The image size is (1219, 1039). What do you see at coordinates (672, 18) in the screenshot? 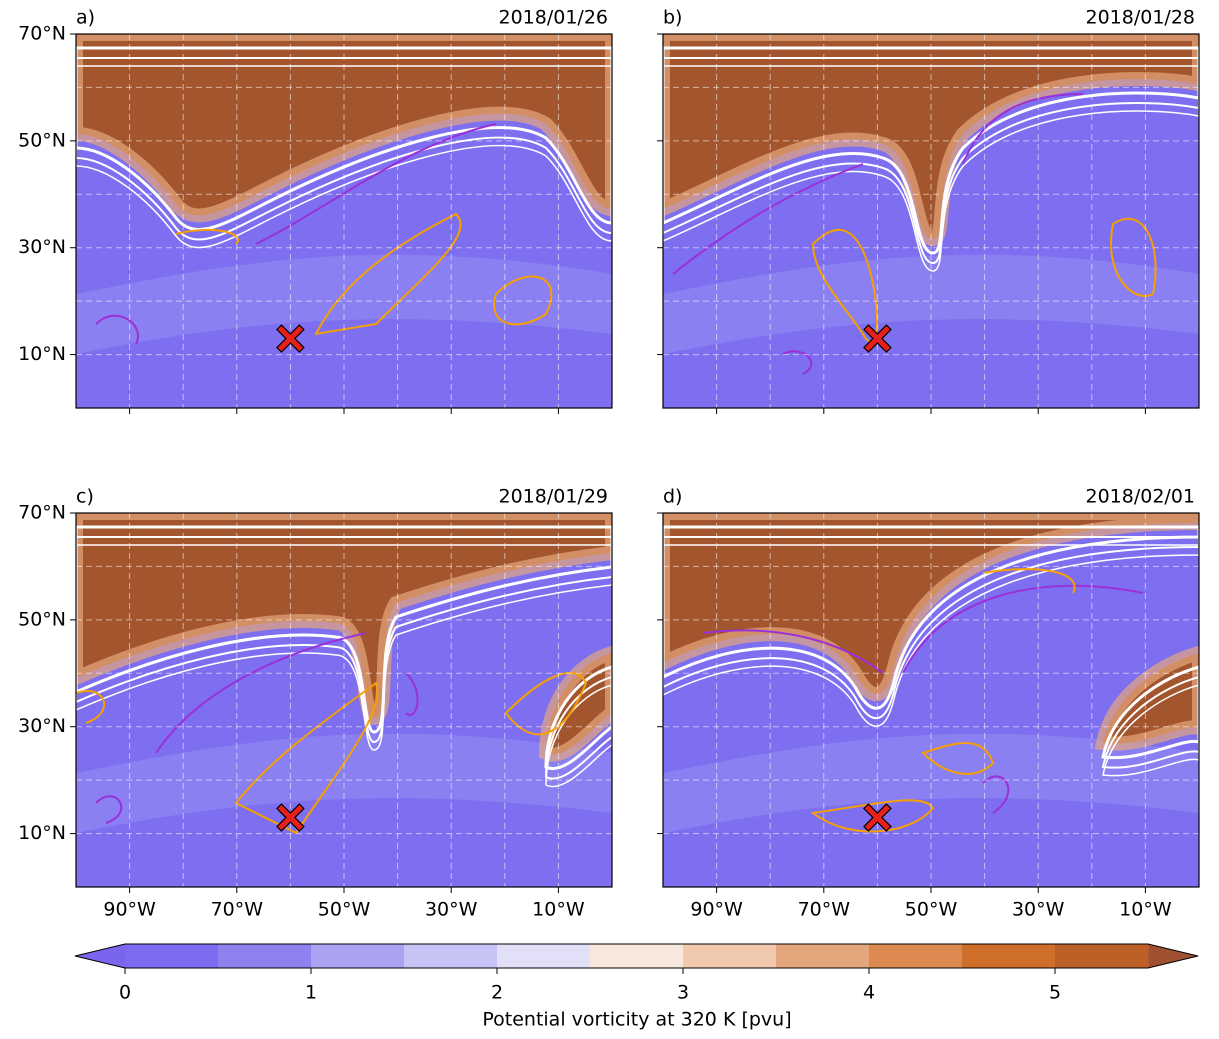
I see `panel-label: b)` at bounding box center [672, 18].